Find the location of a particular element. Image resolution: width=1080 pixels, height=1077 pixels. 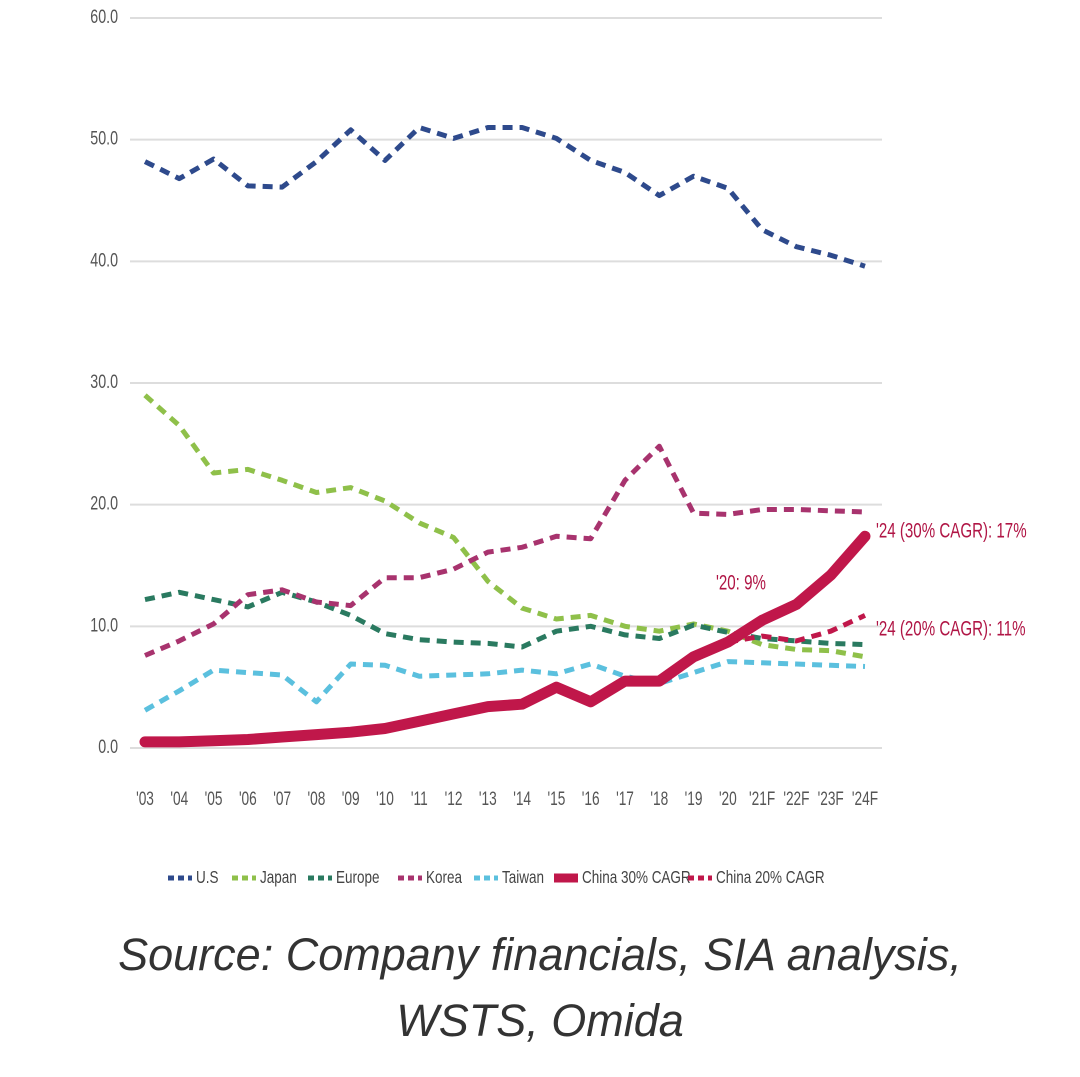

x-tick-label: '03 is located at coordinates (145, 799).